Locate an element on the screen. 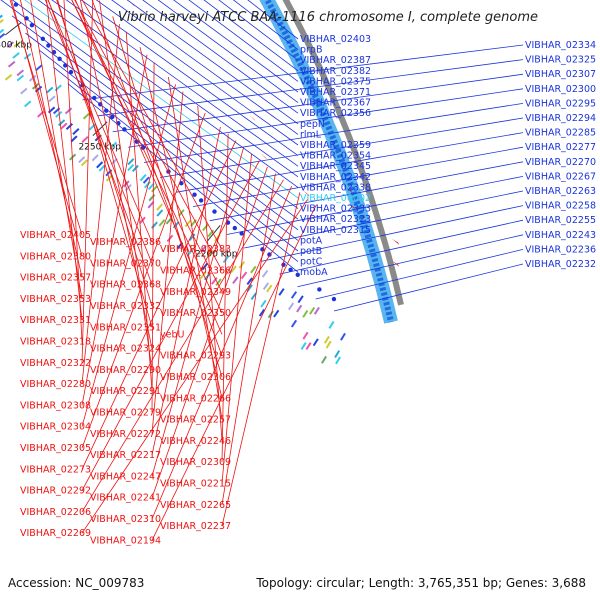  forward-gene-label: VIBHAR_02263 is located at coordinates (560, 191).